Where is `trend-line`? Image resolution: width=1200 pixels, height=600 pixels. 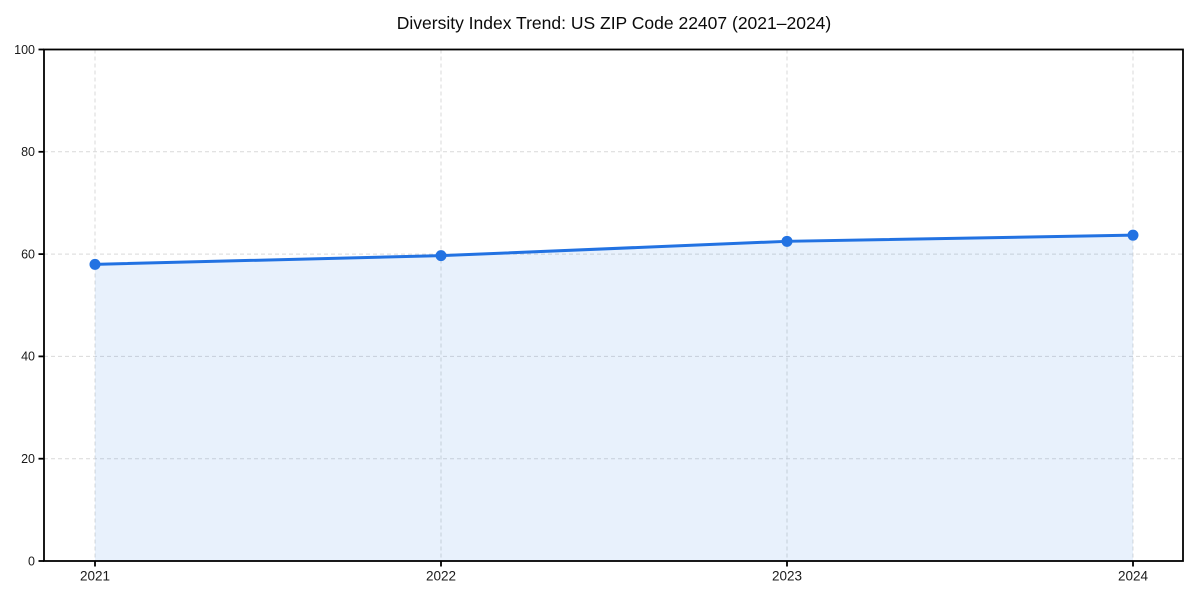 trend-line is located at coordinates (614, 249).